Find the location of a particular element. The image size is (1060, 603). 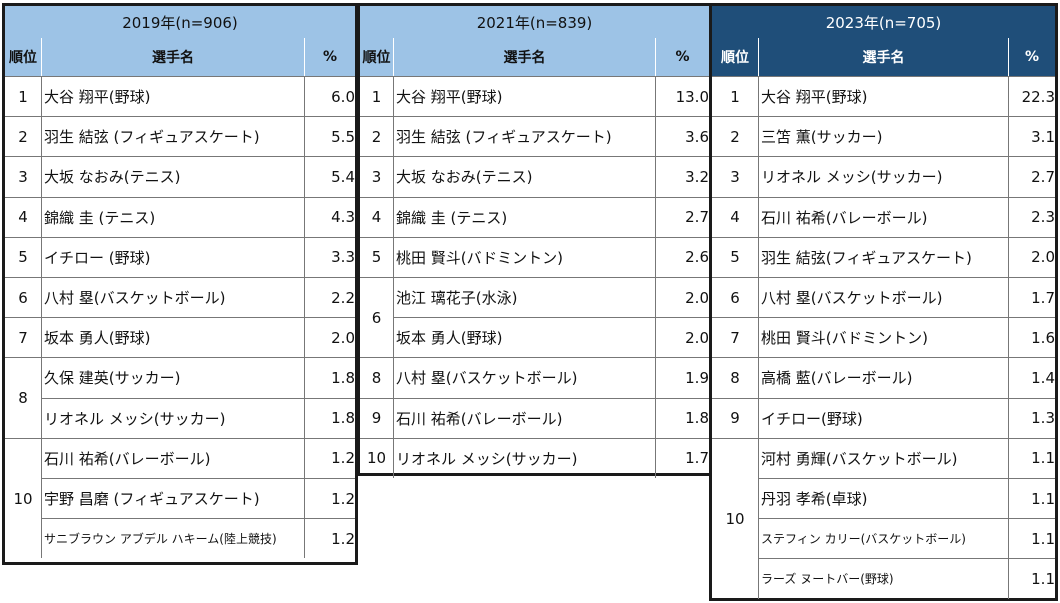

table-row: サニブラウン アブデル ハキーム(陸上競技) 1.2 is located at coordinates (180, 538).